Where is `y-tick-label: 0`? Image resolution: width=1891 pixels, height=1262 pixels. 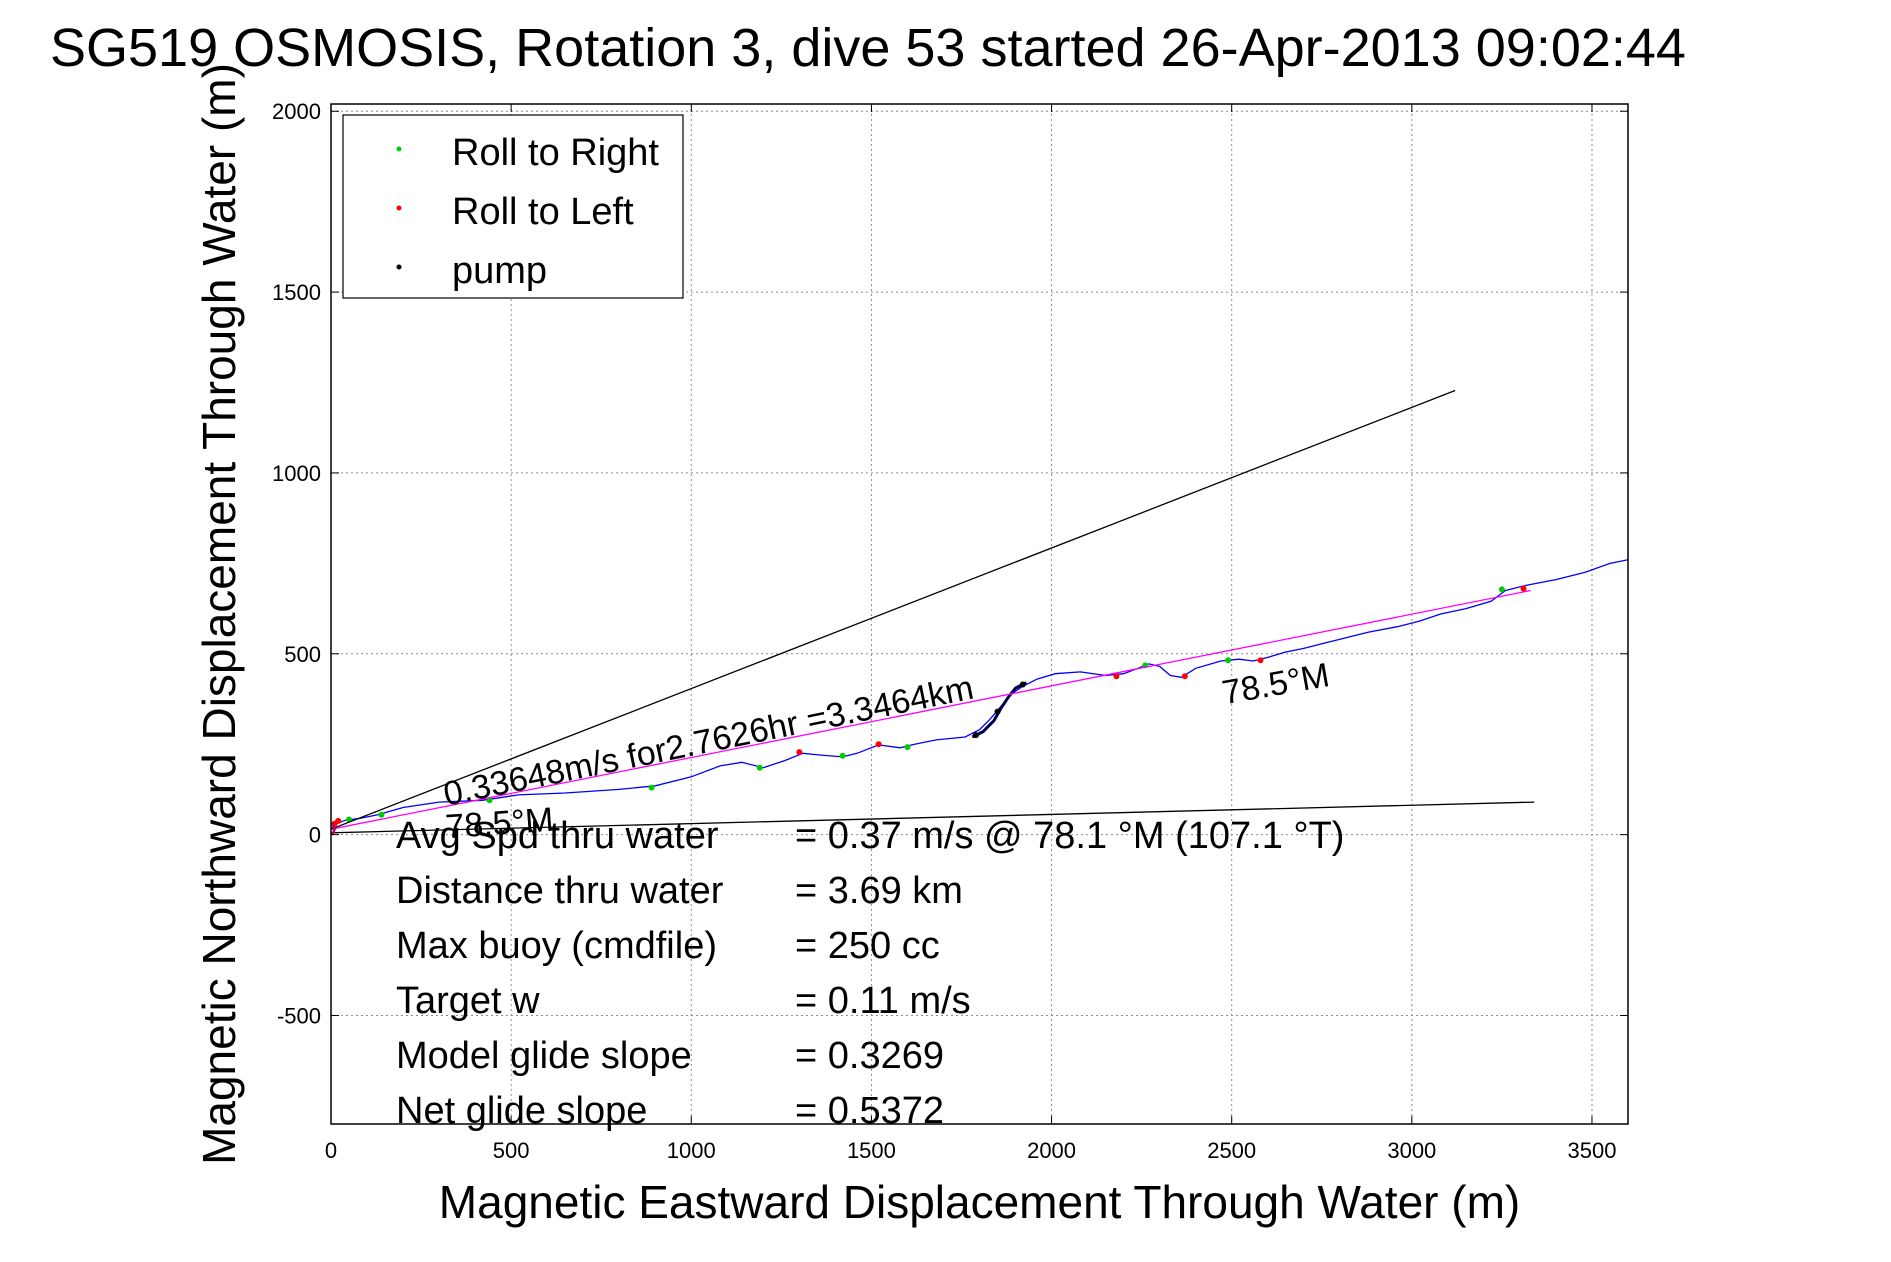
y-tick-label: 0 is located at coordinates (315, 835).